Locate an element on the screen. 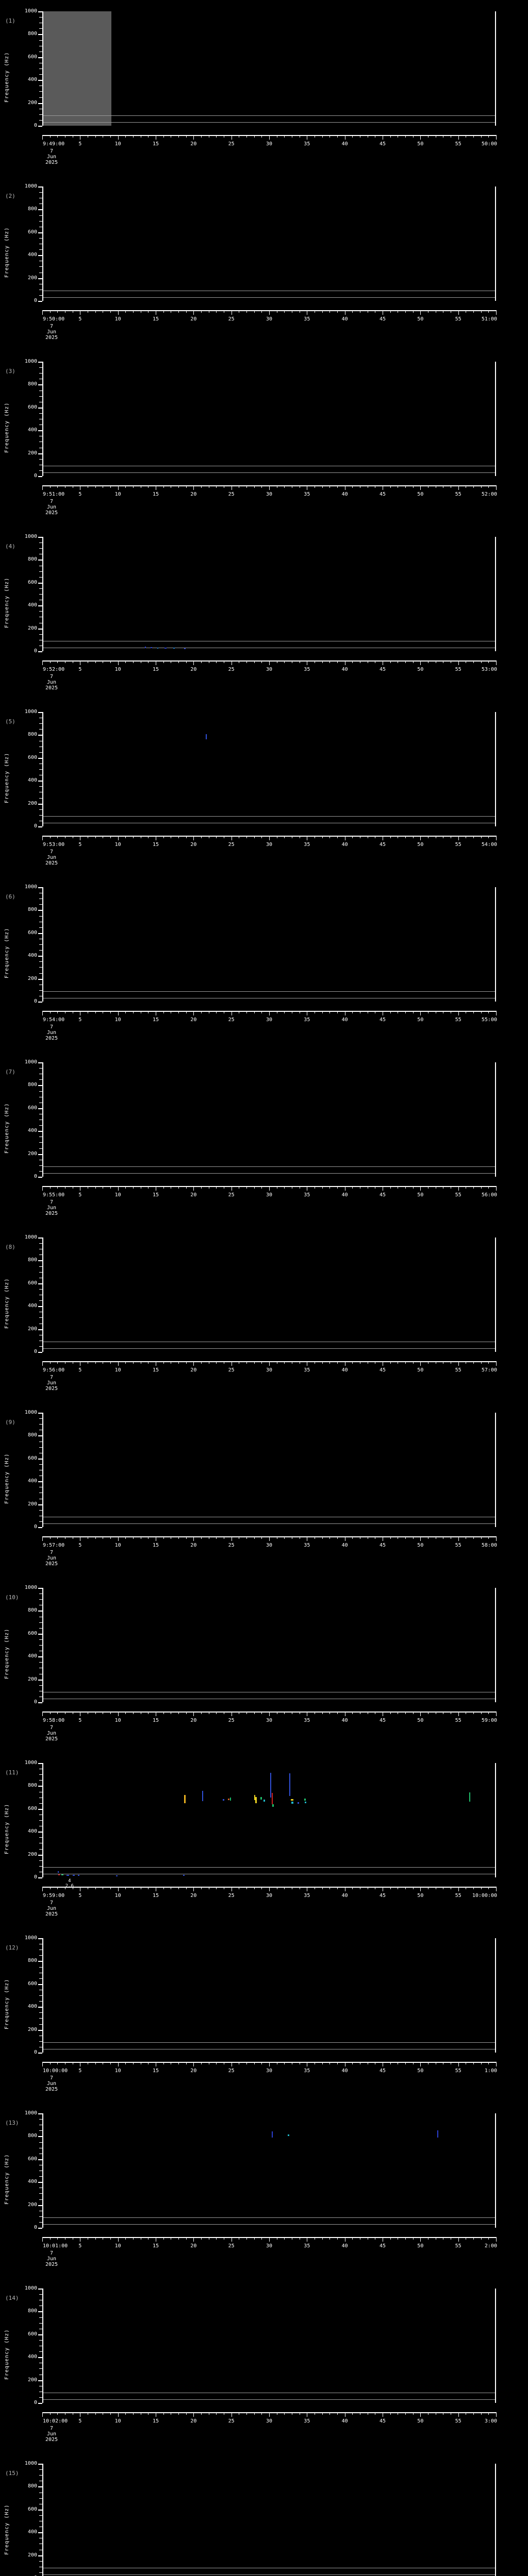 The width and height of the screenshot is (528, 2576). date-line: Jun is located at coordinates (51, 1558).